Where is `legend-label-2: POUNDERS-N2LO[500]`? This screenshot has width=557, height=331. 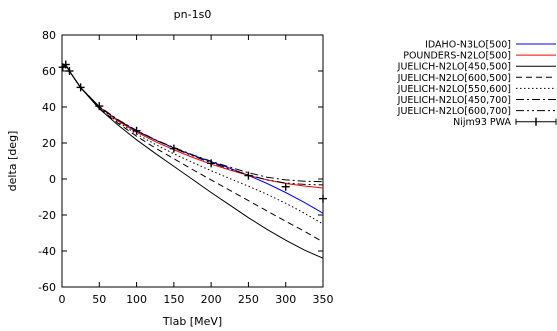
legend-label-2: POUNDERS-N2LO[500] is located at coordinates (457, 56).